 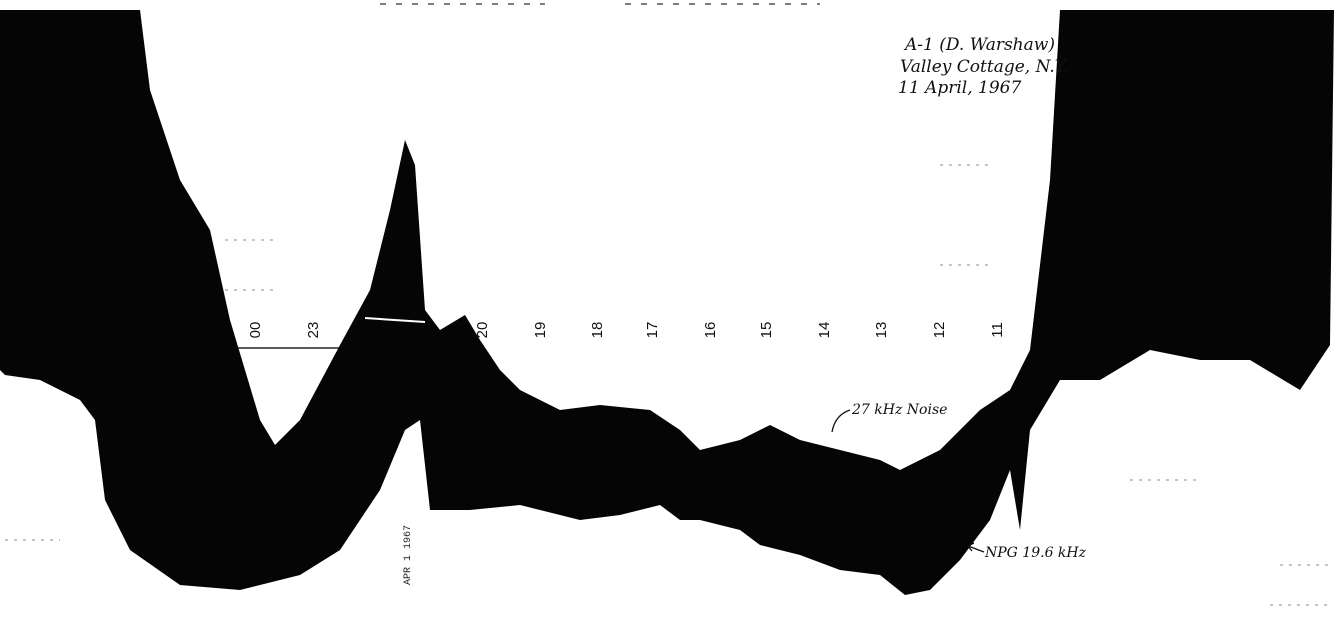 I want to click on hour-label: 15, so click(x=766, y=330).